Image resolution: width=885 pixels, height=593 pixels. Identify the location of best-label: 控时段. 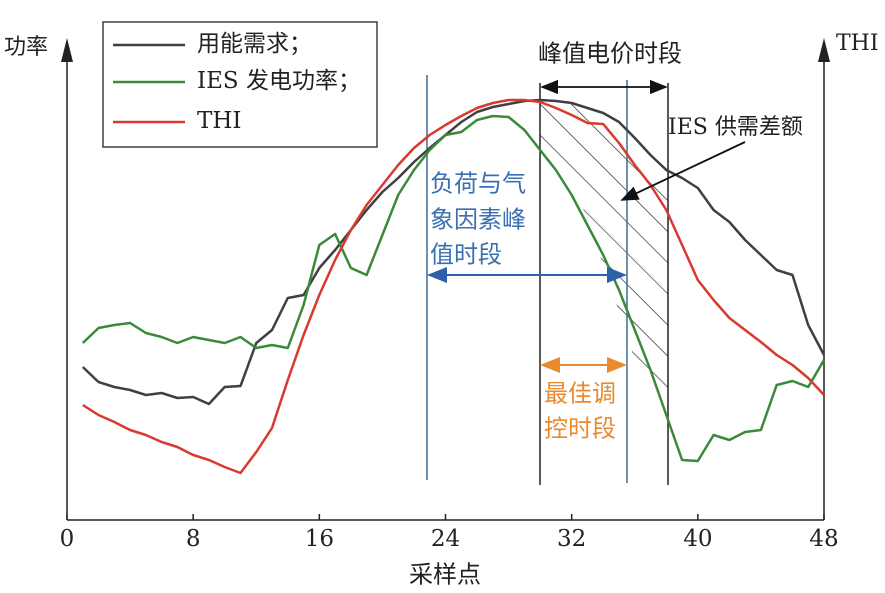
(580, 429).